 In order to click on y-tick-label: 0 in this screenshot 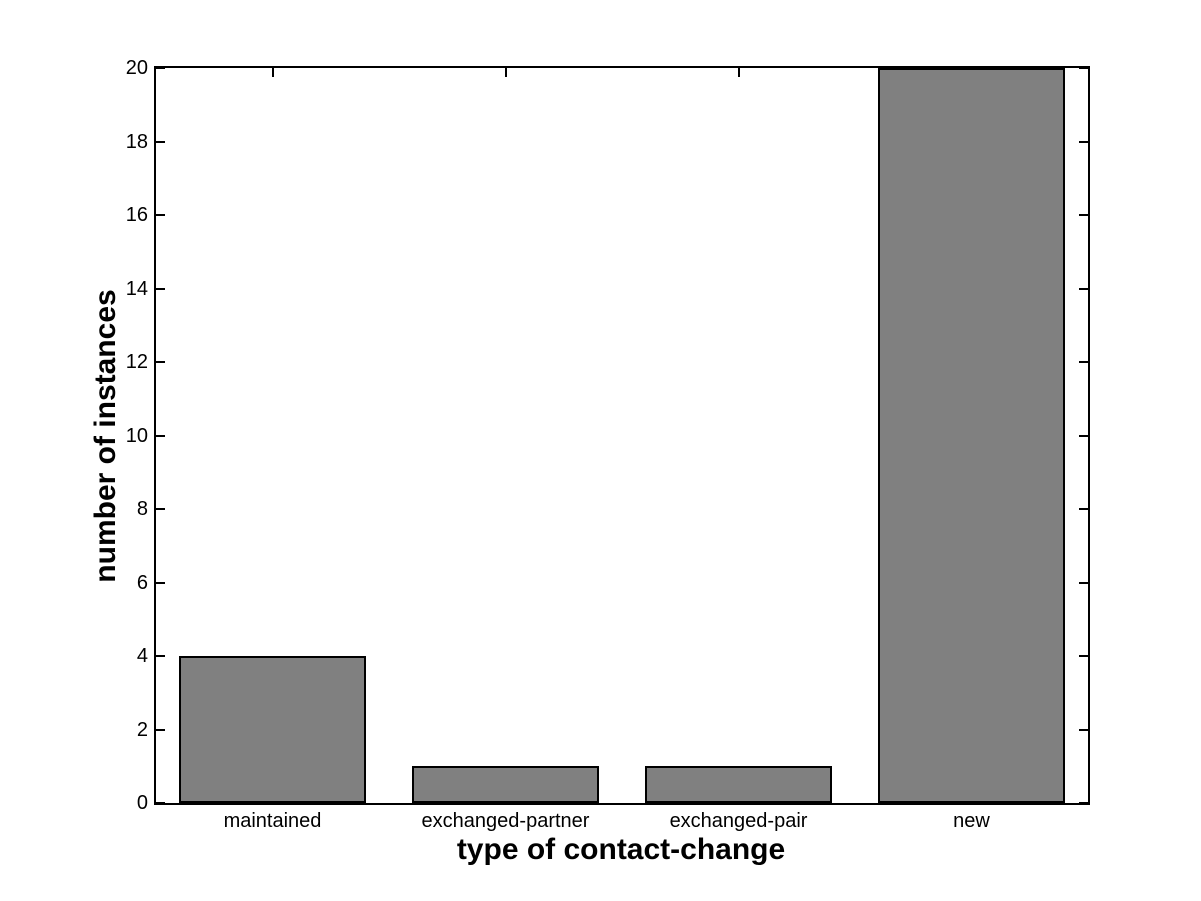, I will do `click(142, 803)`.